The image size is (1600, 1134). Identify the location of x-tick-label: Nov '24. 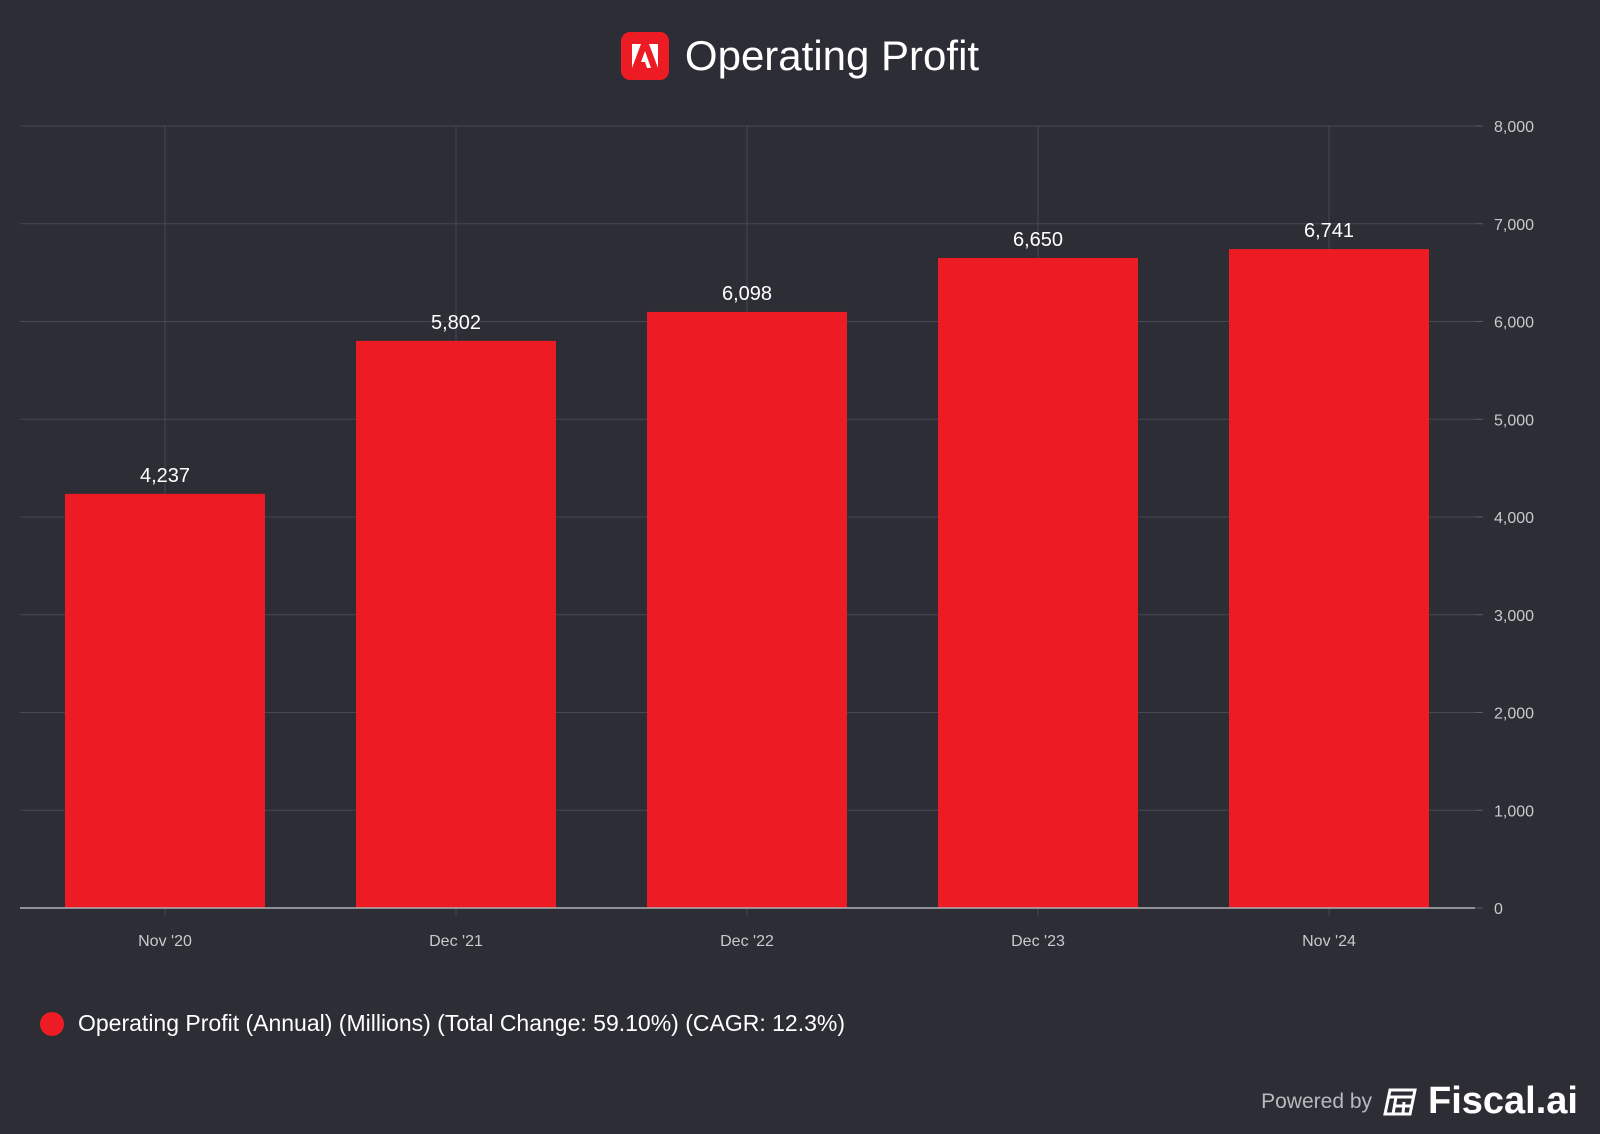
(1329, 941).